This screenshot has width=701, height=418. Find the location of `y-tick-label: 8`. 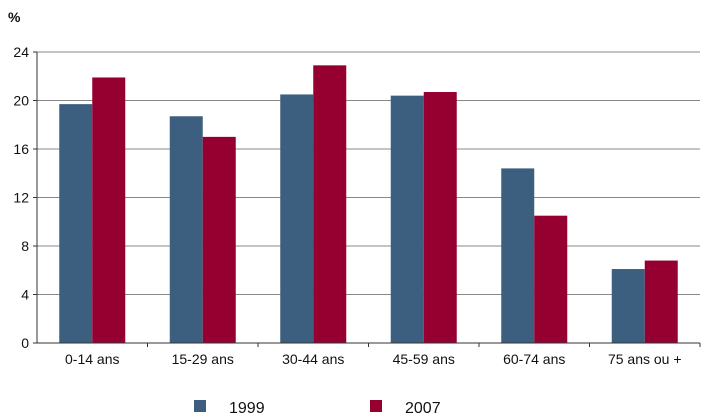

y-tick-label: 8 is located at coordinates (25, 246).